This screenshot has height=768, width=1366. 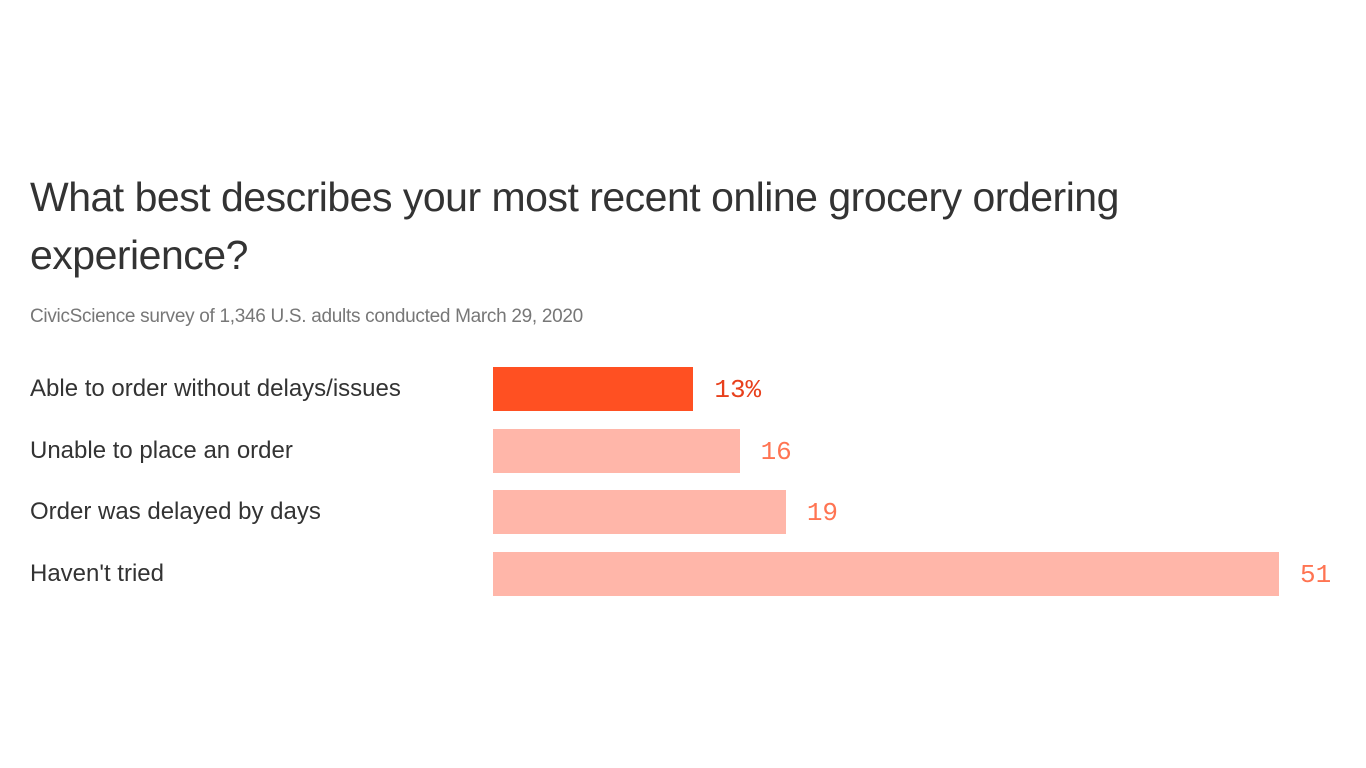 What do you see at coordinates (97, 573) in the screenshot?
I see `category-label: Haven't tried` at bounding box center [97, 573].